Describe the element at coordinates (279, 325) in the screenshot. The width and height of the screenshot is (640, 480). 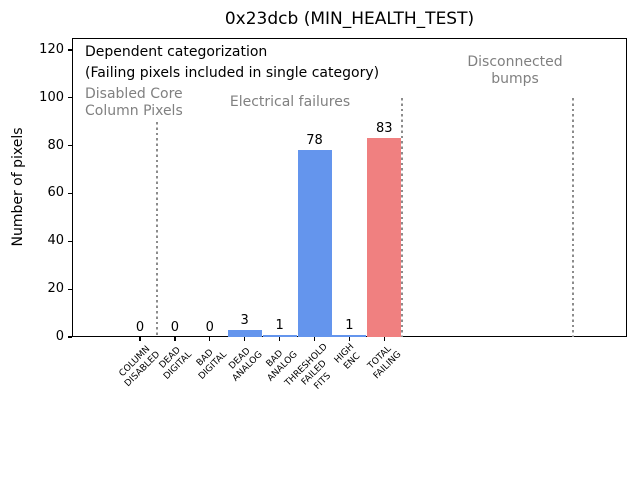
I see `bar-value-label-4: 1` at that location.